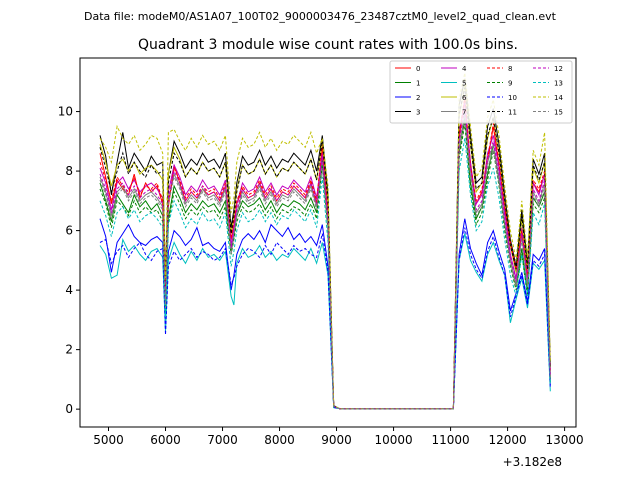 The height and width of the screenshot is (484, 640). Describe the element at coordinates (558, 98) in the screenshot. I see `legend-label-14: 14` at that location.